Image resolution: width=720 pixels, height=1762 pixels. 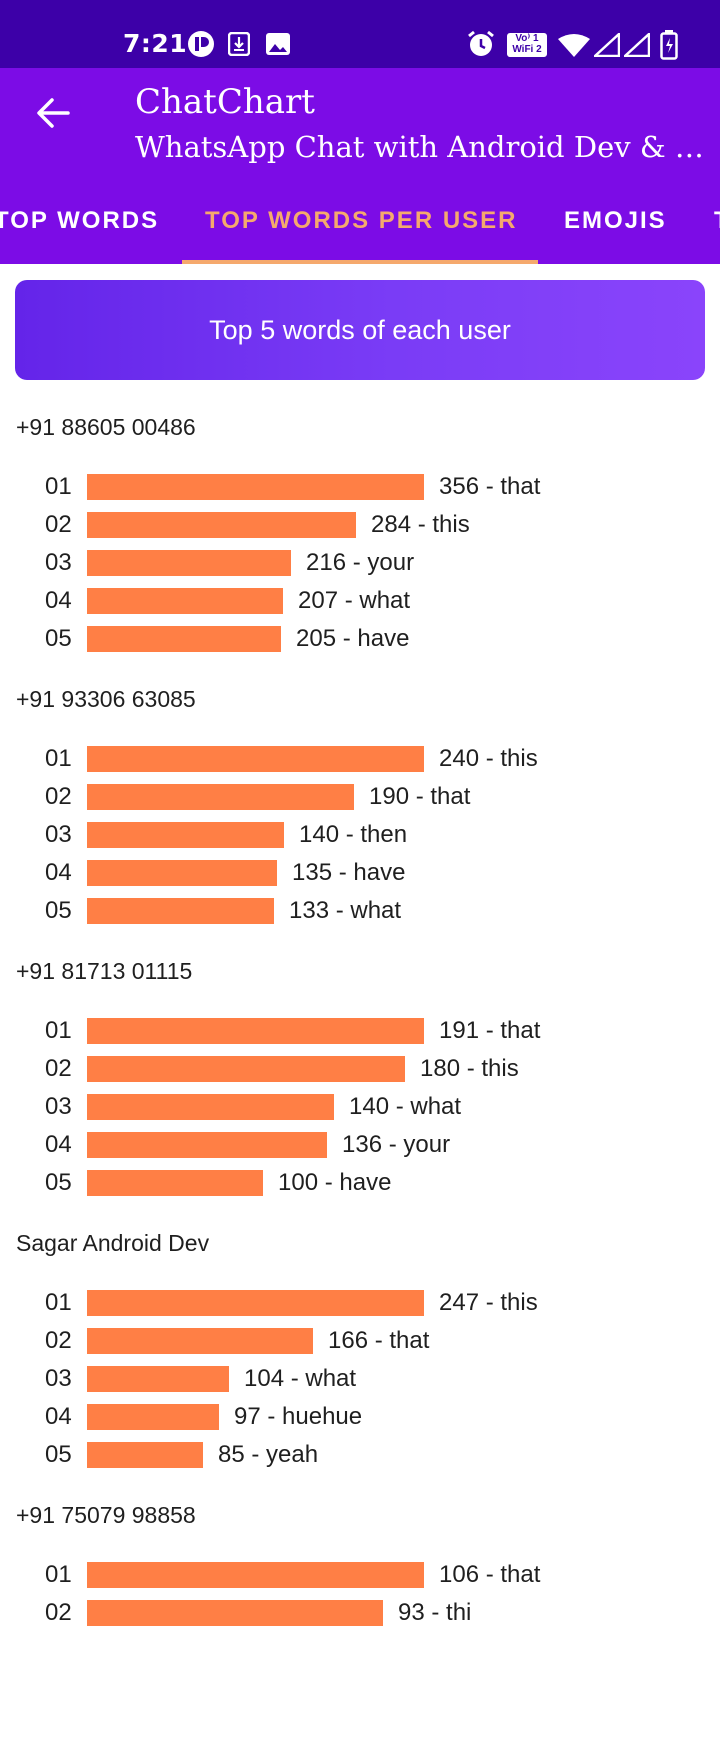 I want to click on word-count-label: 216 - your, so click(x=360, y=562).